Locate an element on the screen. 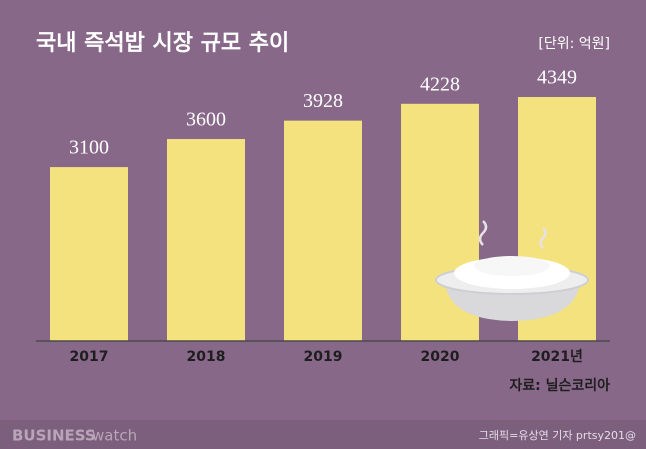 The height and width of the screenshot is (449, 646). x-tick-label: 2019 is located at coordinates (323, 357).